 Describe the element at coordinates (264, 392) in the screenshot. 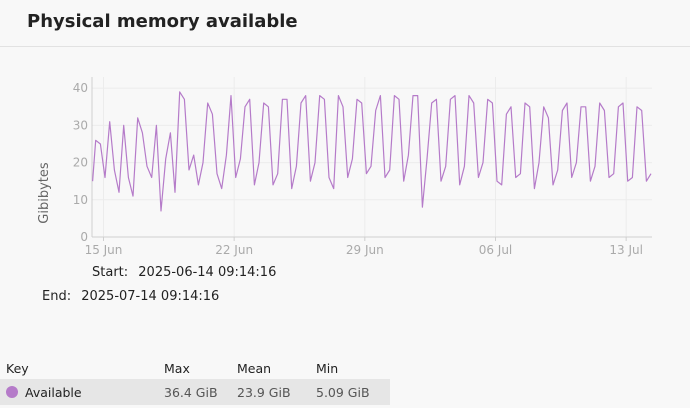

I see `mean-value: 23.9 GiB` at that location.